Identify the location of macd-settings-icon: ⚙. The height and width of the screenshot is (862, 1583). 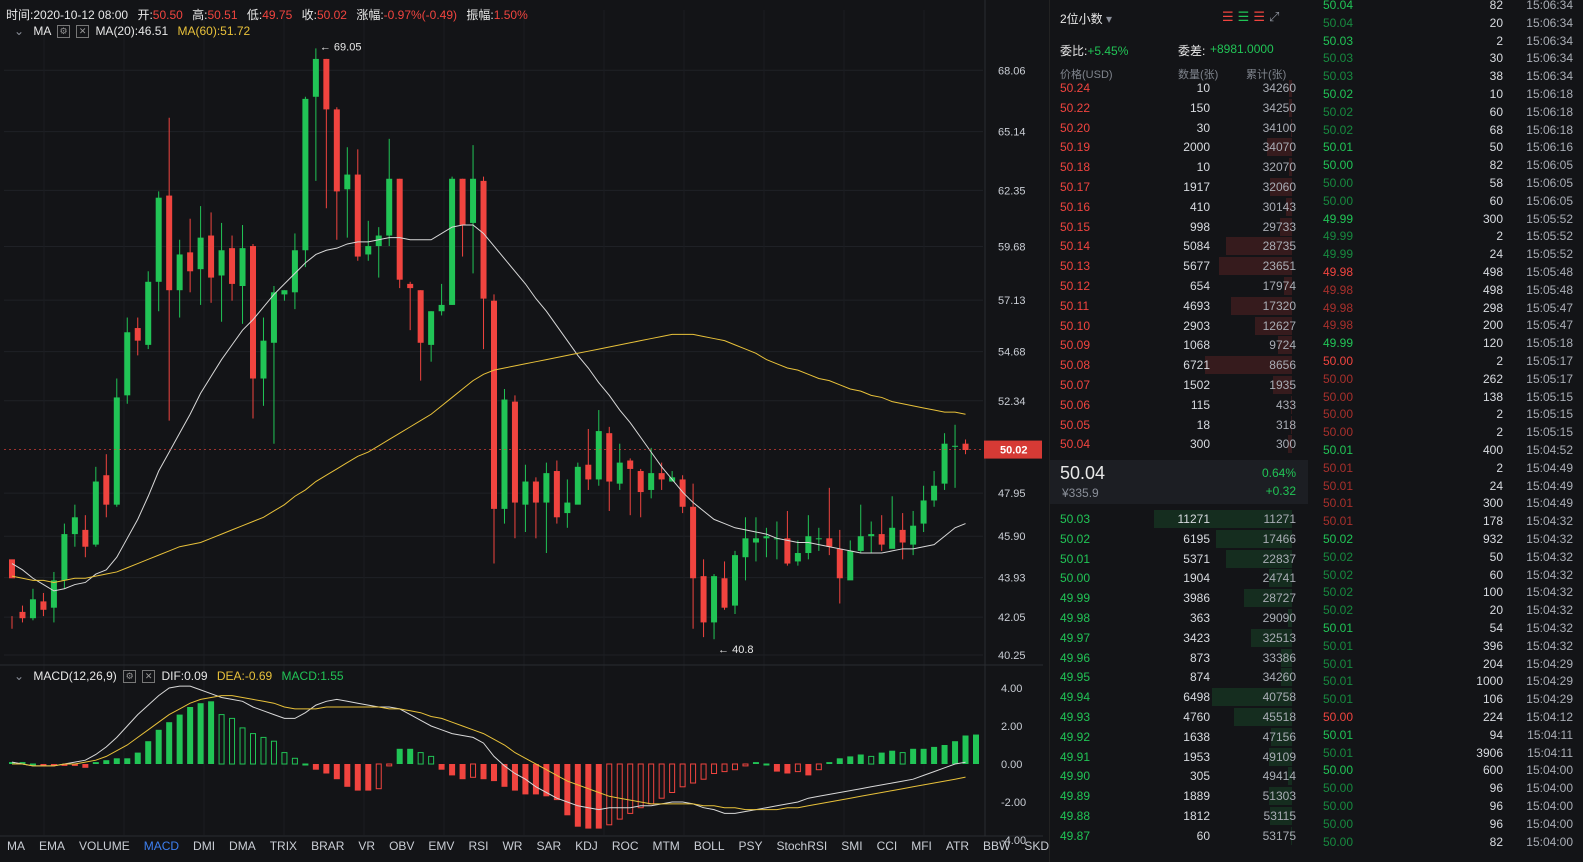
(130, 677).